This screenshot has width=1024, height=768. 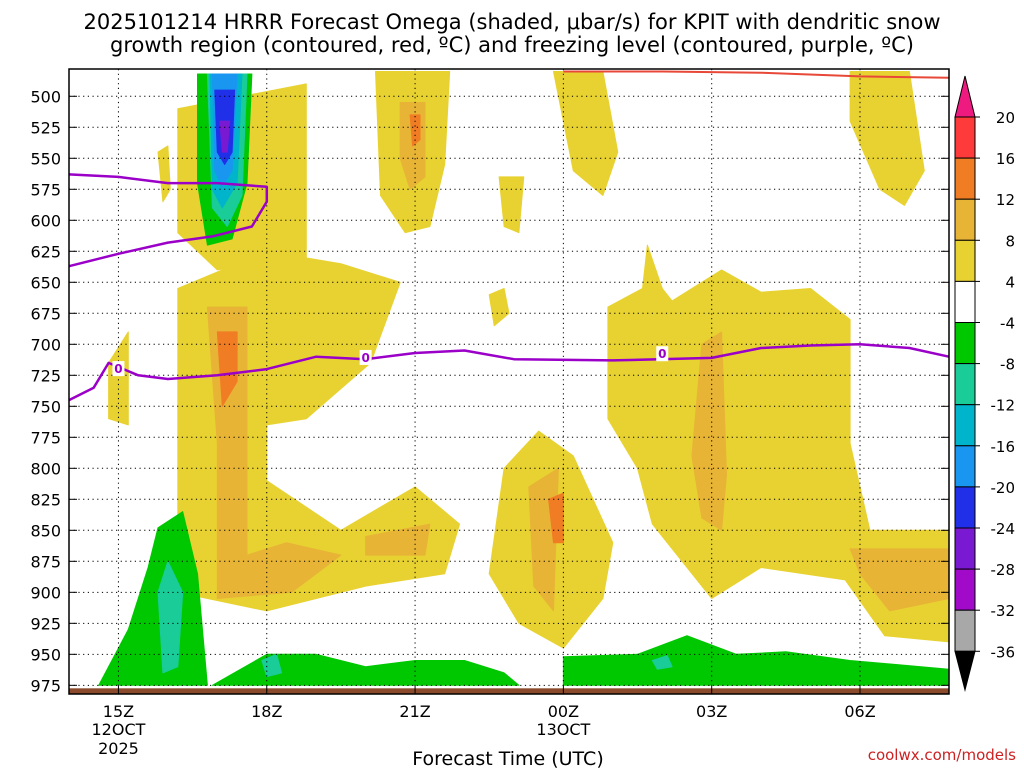 I want to click on y-tick-label-675: 675, so click(x=45, y=313).